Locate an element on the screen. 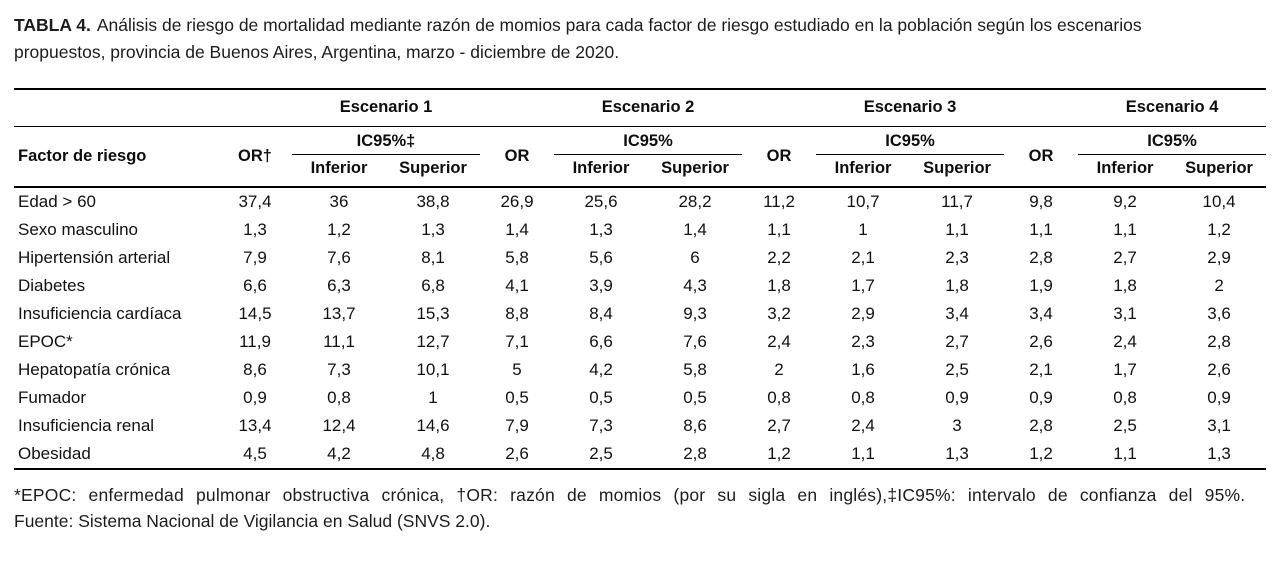 Image resolution: width=1280 pixels, height=580 pixels. scenario-1-header: Escenario 1 is located at coordinates (386, 108).